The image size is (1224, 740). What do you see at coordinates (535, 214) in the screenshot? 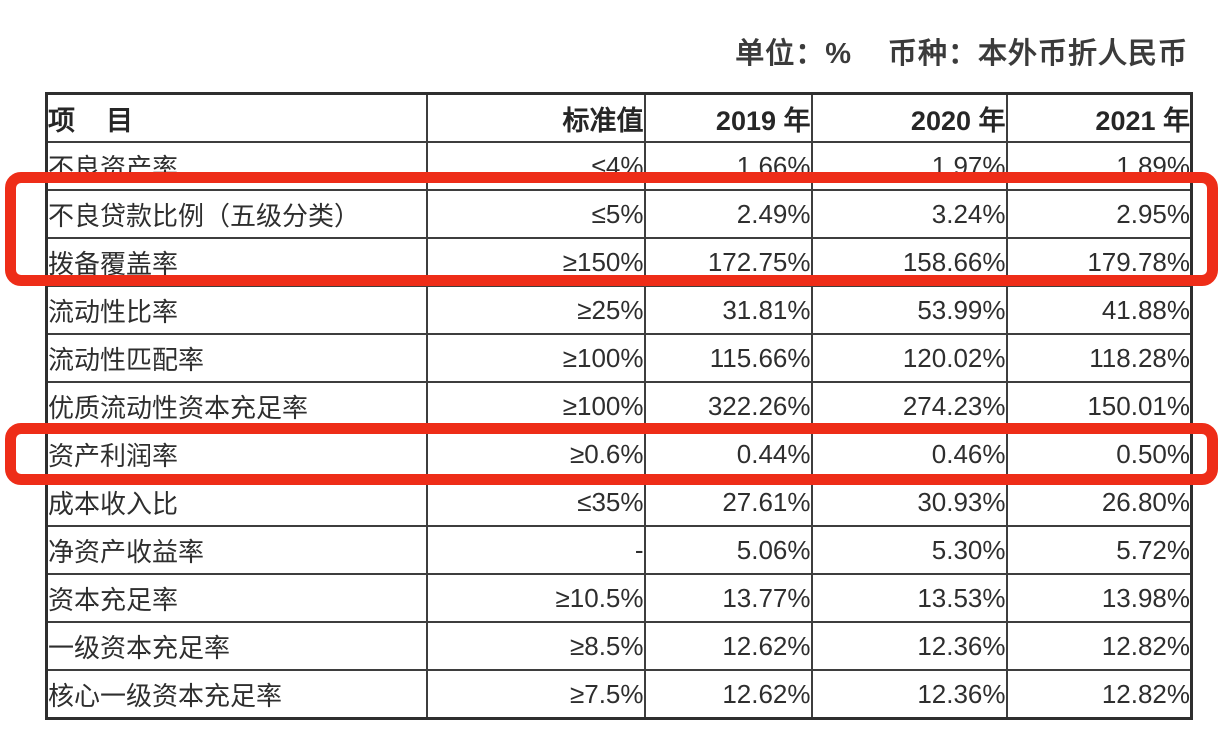
I see `standard-cell: ≤5%` at bounding box center [535, 214].